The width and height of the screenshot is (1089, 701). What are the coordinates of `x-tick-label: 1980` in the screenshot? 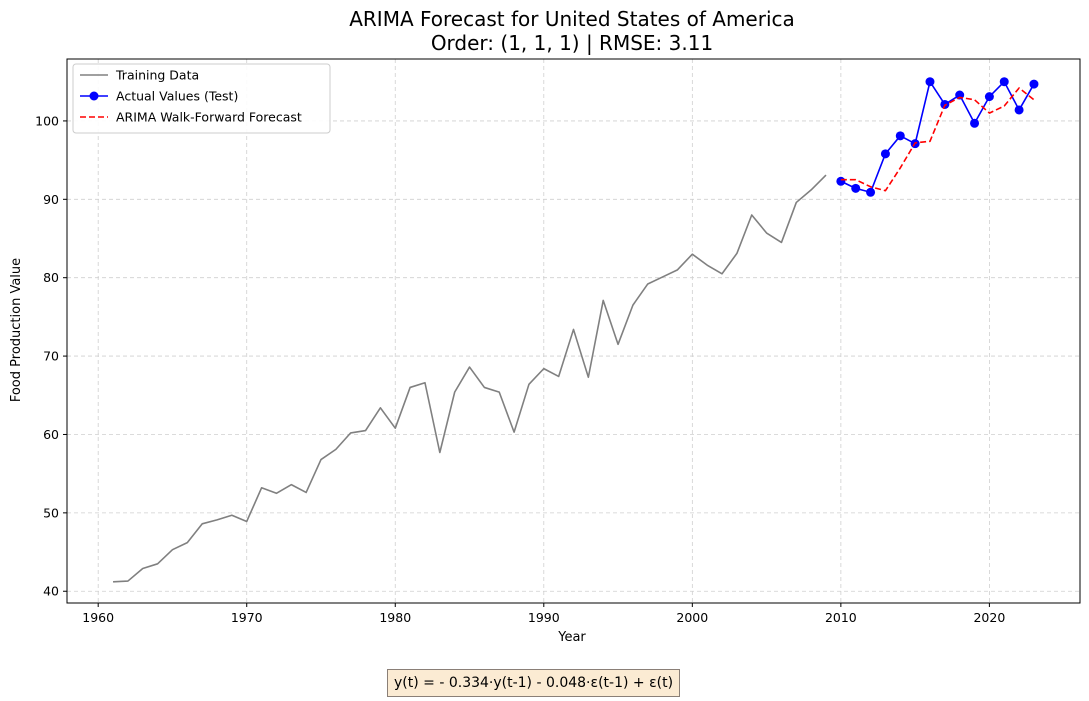 It's located at (395, 617).